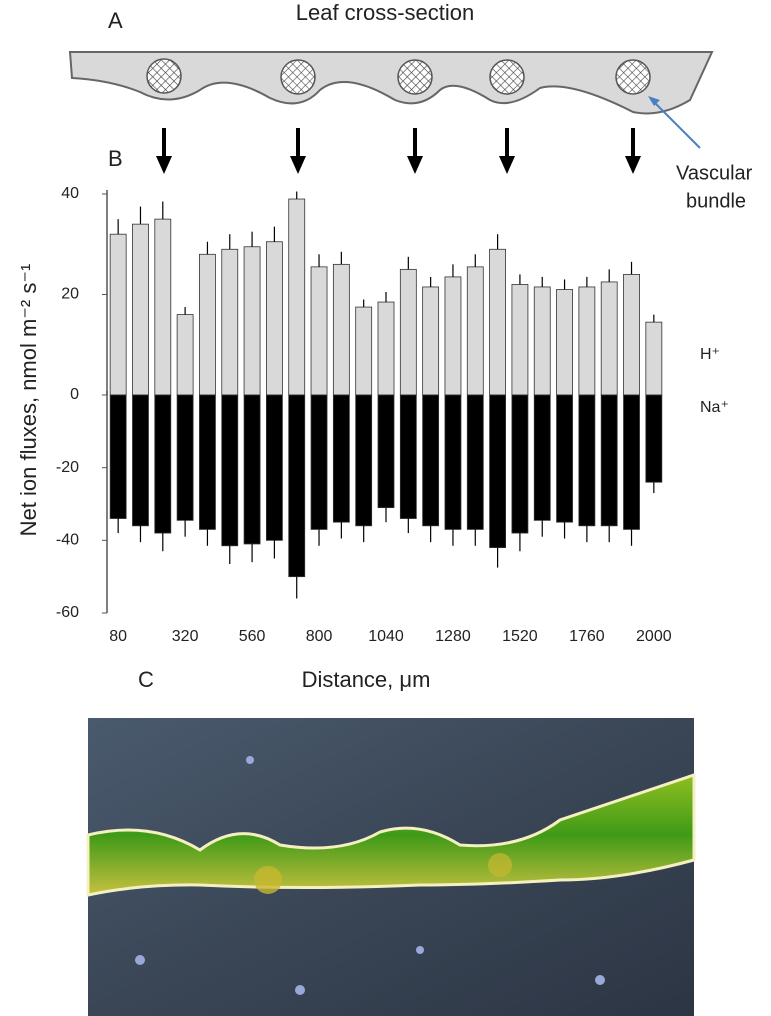 This screenshot has height=1016, width=771. I want to click on y-tick-label: -20, so click(67, 467).